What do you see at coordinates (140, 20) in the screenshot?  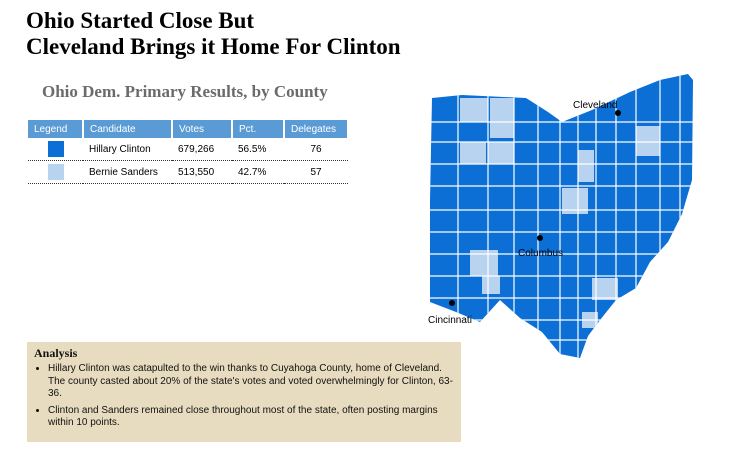 I see `title: Ohio Started Close But` at bounding box center [140, 20].